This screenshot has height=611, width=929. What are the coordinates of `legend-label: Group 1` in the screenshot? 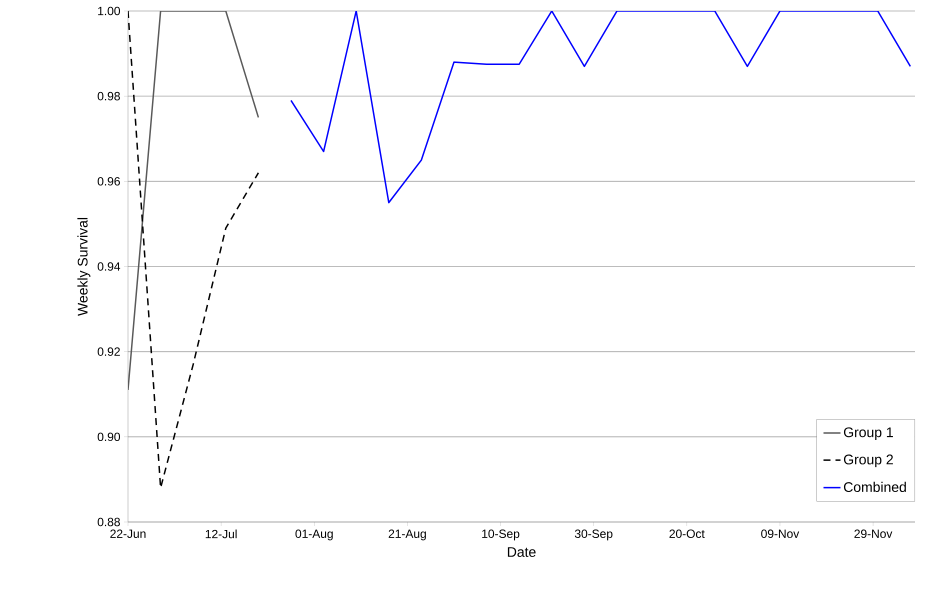 It's located at (868, 433).